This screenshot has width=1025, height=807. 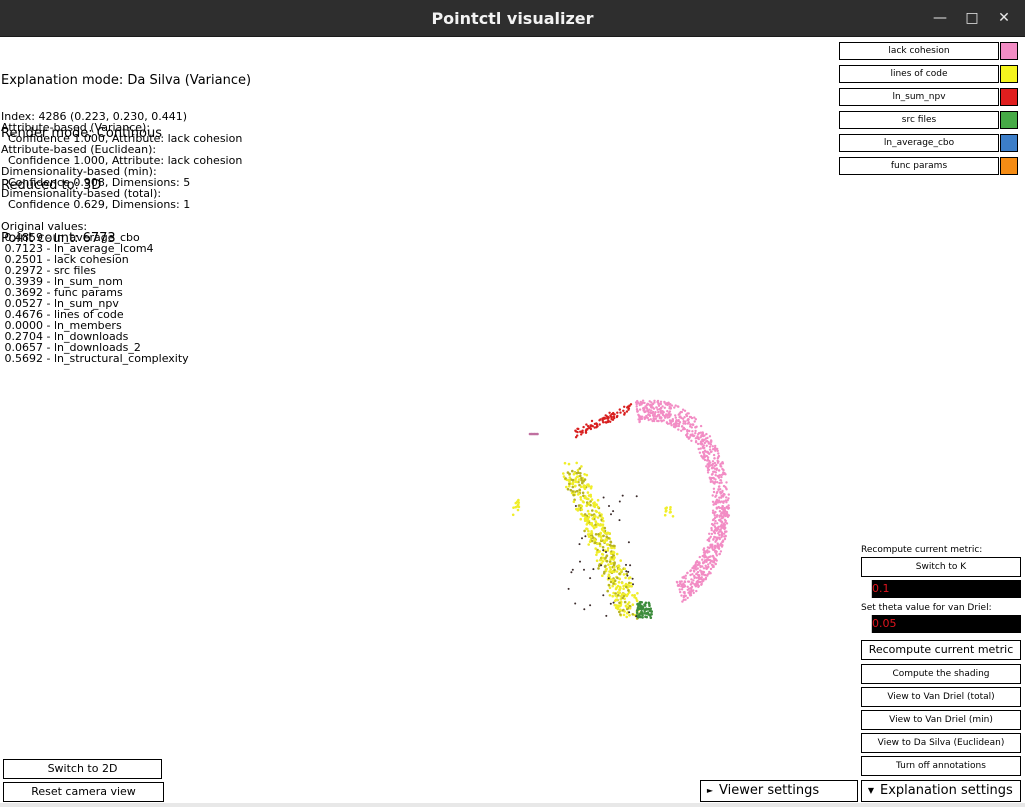 What do you see at coordinates (972, 18) in the screenshot?
I see `maximize-button: □` at bounding box center [972, 18].